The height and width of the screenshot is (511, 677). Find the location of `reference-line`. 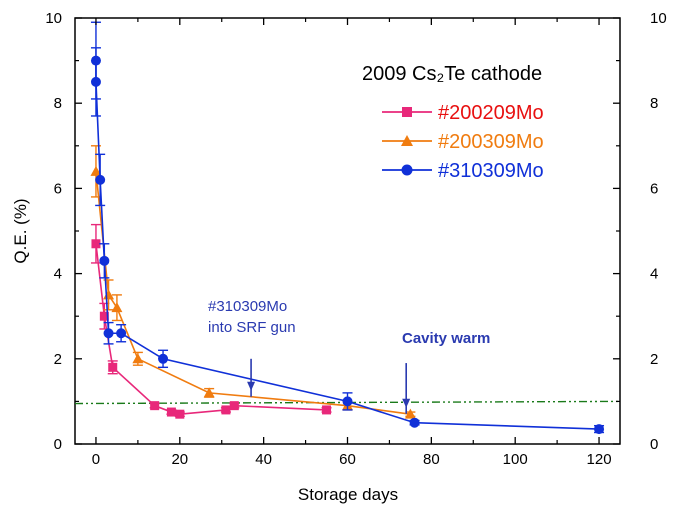

reference-line is located at coordinates (347, 402).